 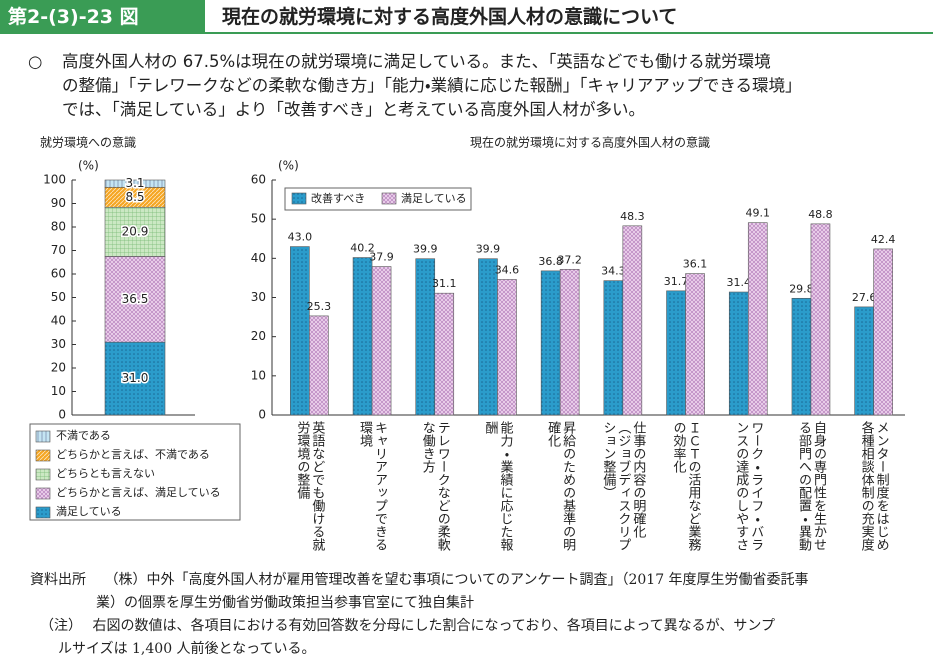 What do you see at coordinates (810, 486) in the screenshot?
I see `x-tick-label: 自身の専門性を生かせる部門への配置・異動` at bounding box center [810, 486].